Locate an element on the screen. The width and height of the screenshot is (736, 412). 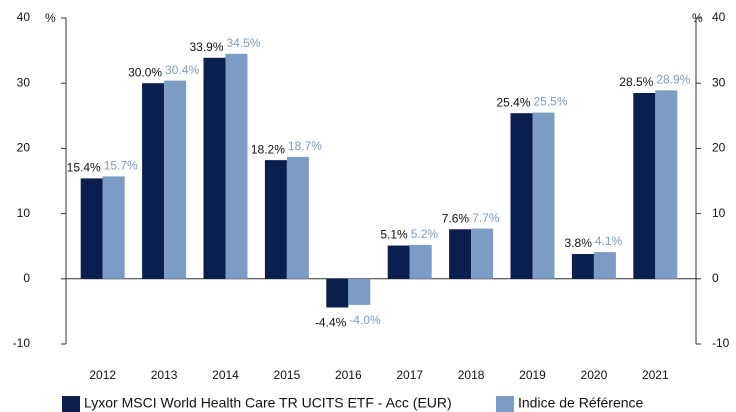
value-label: 25.5% is located at coordinates (551, 102).